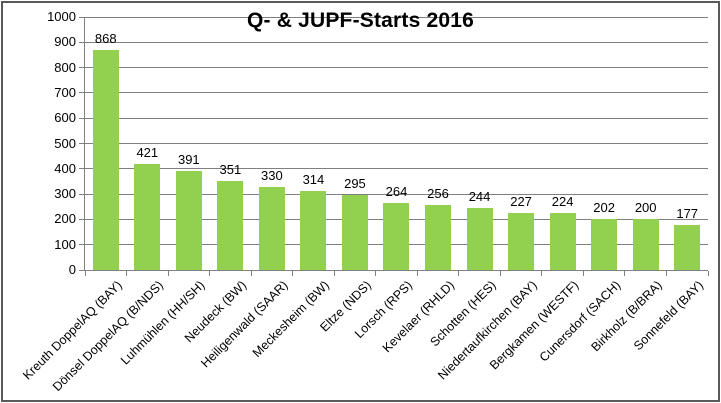 The height and width of the screenshot is (403, 721). Describe the element at coordinates (438, 194) in the screenshot. I see `bar-value-label: 256` at that location.